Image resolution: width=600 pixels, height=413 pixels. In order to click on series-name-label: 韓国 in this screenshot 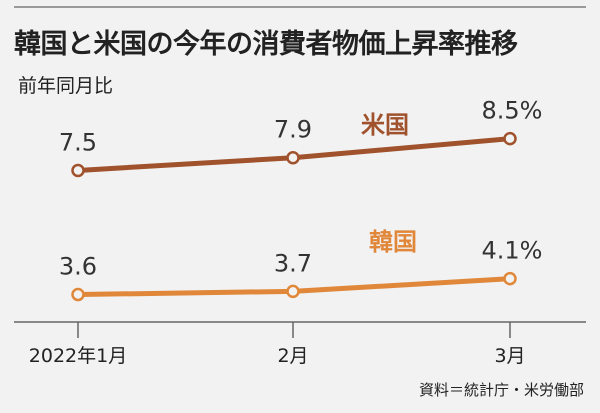, I will do `click(393, 242)`.